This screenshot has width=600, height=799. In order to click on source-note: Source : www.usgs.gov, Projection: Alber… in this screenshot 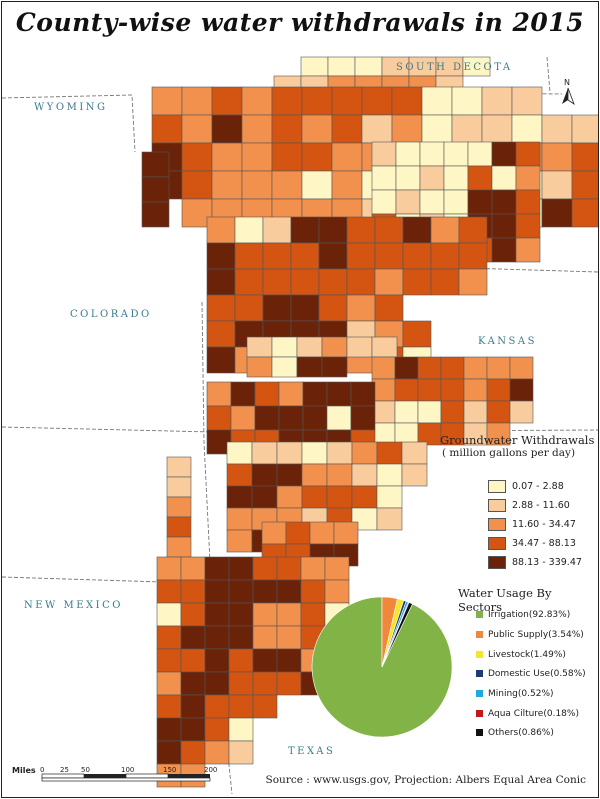, I will do `click(425, 780)`.